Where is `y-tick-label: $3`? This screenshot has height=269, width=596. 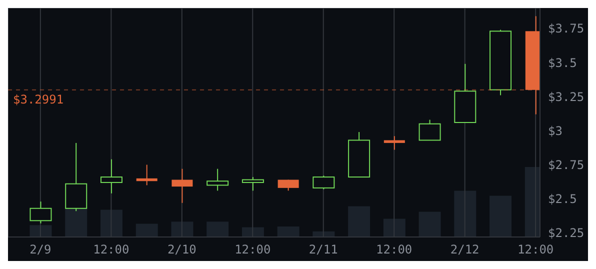 y-tick-label: $3 is located at coordinates (555, 131).